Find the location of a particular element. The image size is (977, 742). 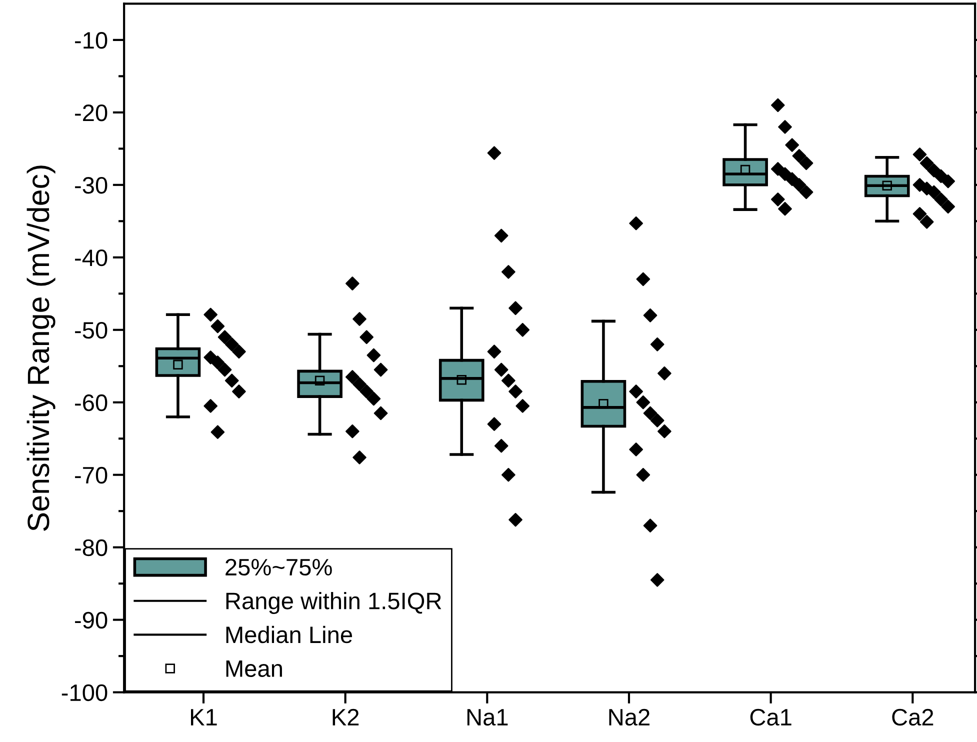

y-tick-label: -40 is located at coordinates (91, 257).